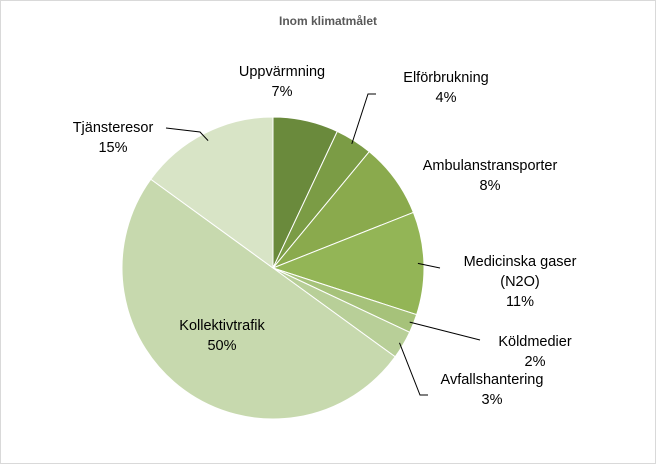  What do you see at coordinates (520, 302) in the screenshot?
I see `slice-value: 11%` at bounding box center [520, 302].